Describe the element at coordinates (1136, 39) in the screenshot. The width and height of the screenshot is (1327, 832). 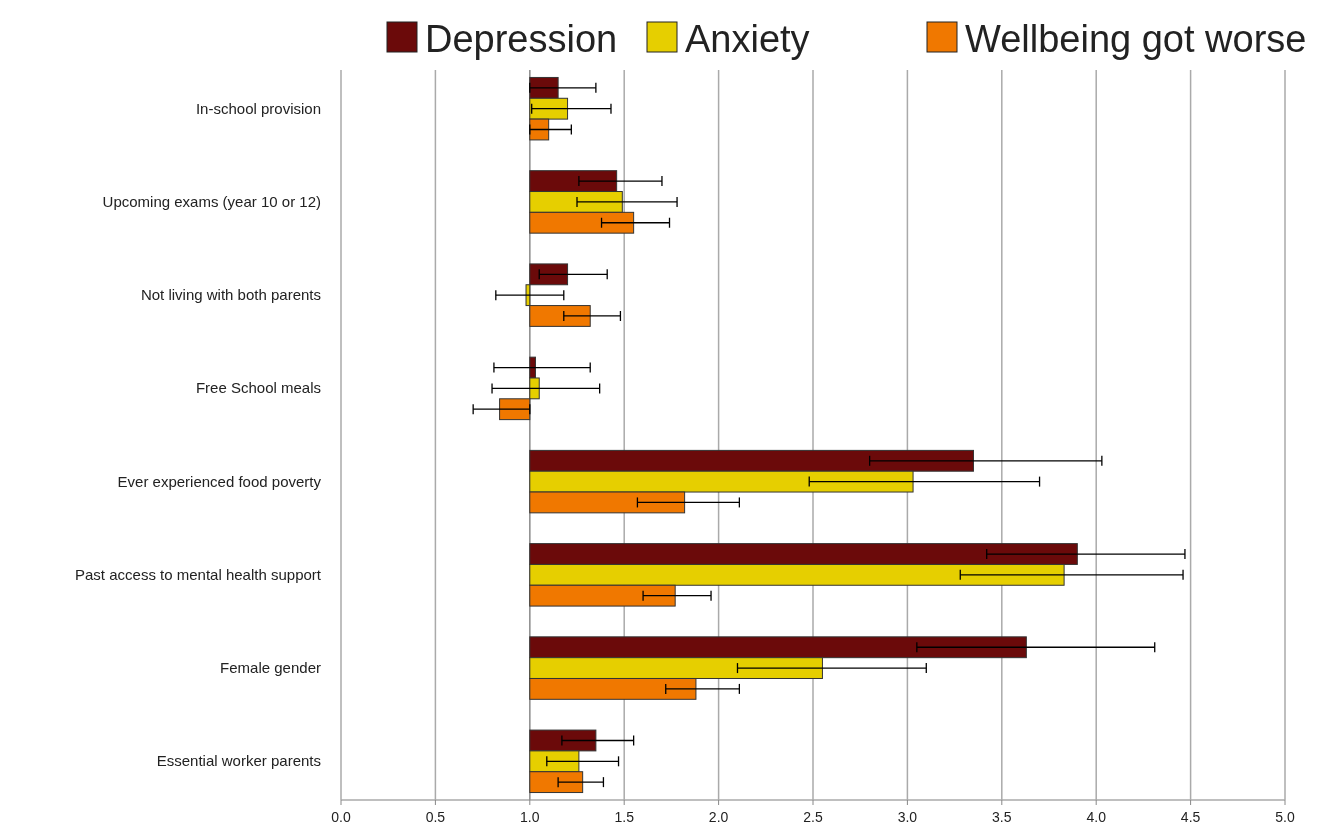
I see `legend-label: Wellbeing got worse` at that location.